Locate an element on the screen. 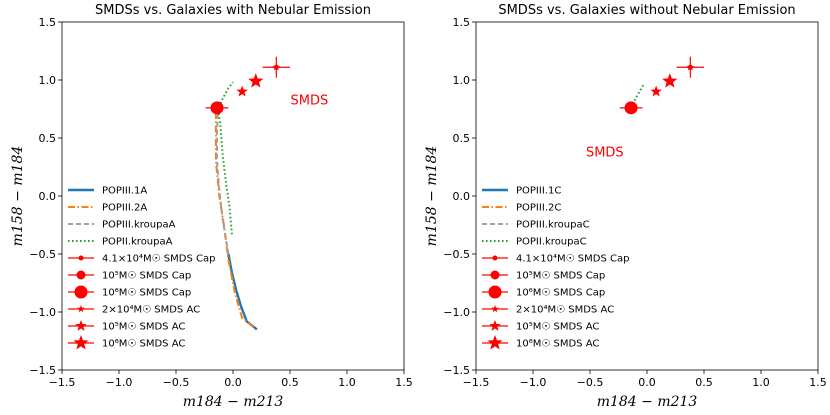 The image size is (830, 415). series-line-popii-kroupaa is located at coordinates (225, 158).